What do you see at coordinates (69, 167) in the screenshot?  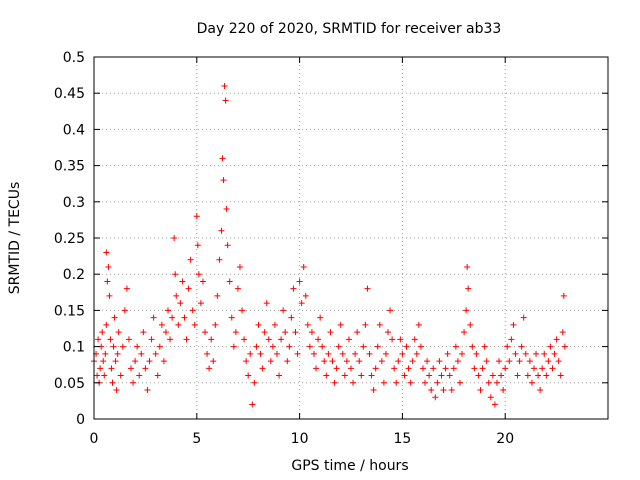 I see `y-tick-label: 0.35` at bounding box center [69, 167].